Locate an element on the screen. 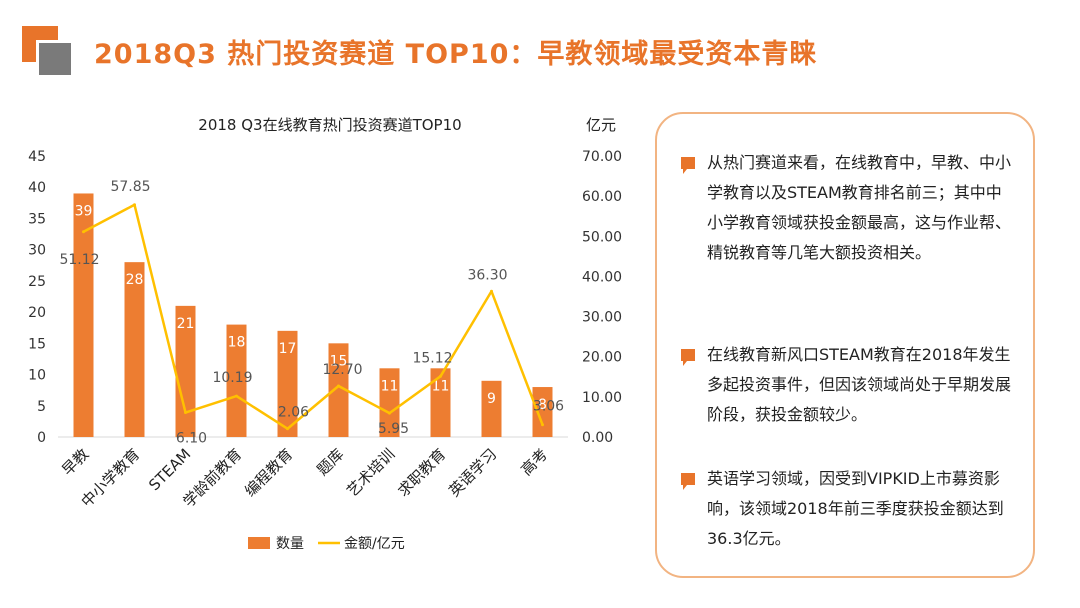 The height and width of the screenshot is (608, 1080). bar-value-label: 28 is located at coordinates (135, 280).